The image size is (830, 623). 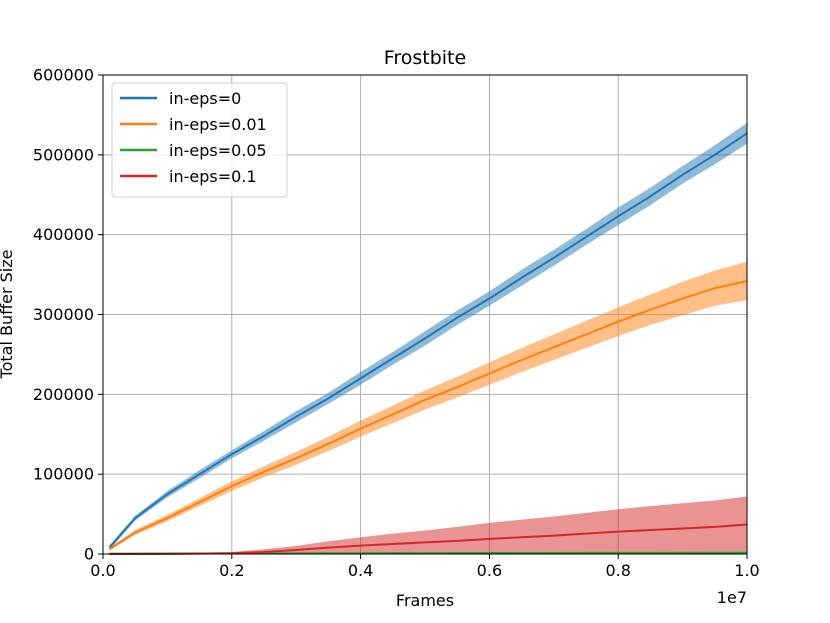 What do you see at coordinates (63, 154) in the screenshot?
I see `y-tick-label: 500000` at bounding box center [63, 154].